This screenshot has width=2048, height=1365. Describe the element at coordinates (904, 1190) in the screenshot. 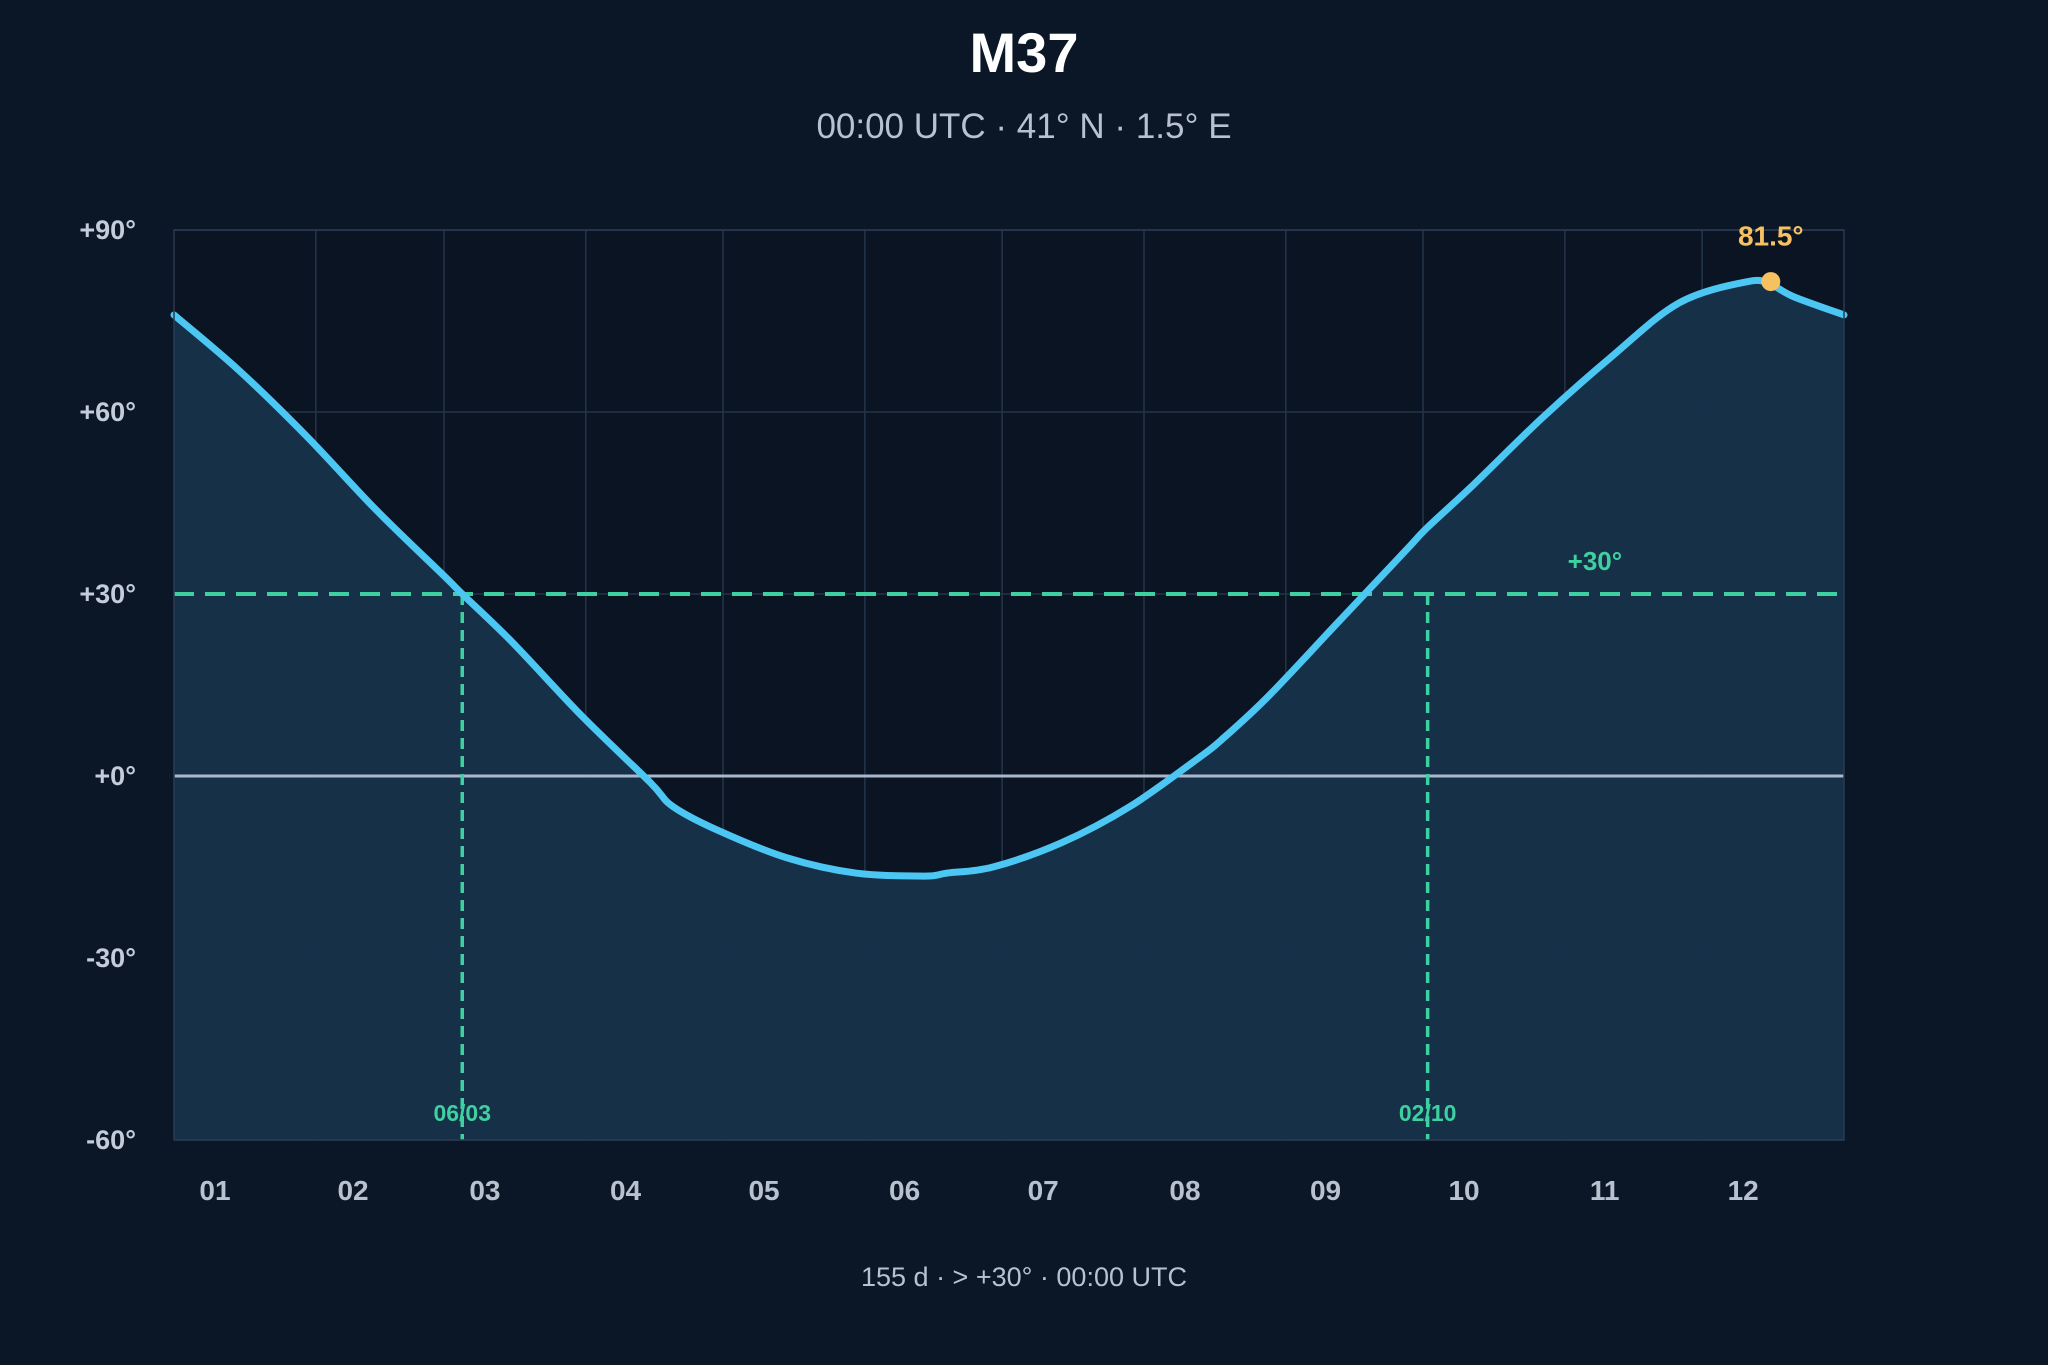

I see `x-tick-label: 06` at that location.